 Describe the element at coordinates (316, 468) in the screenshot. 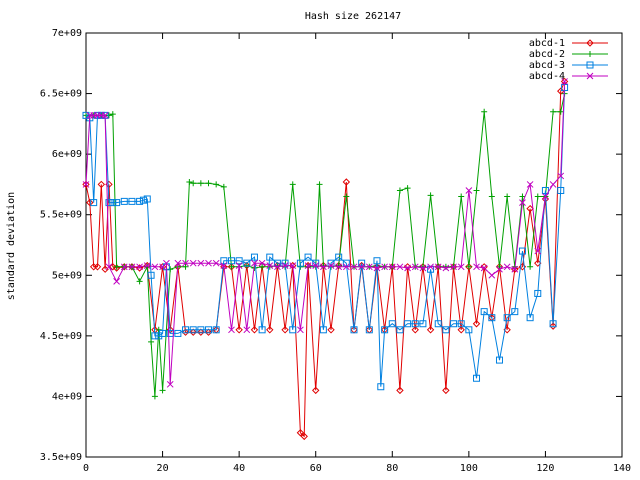

I see `x-tick-label: 60` at that location.